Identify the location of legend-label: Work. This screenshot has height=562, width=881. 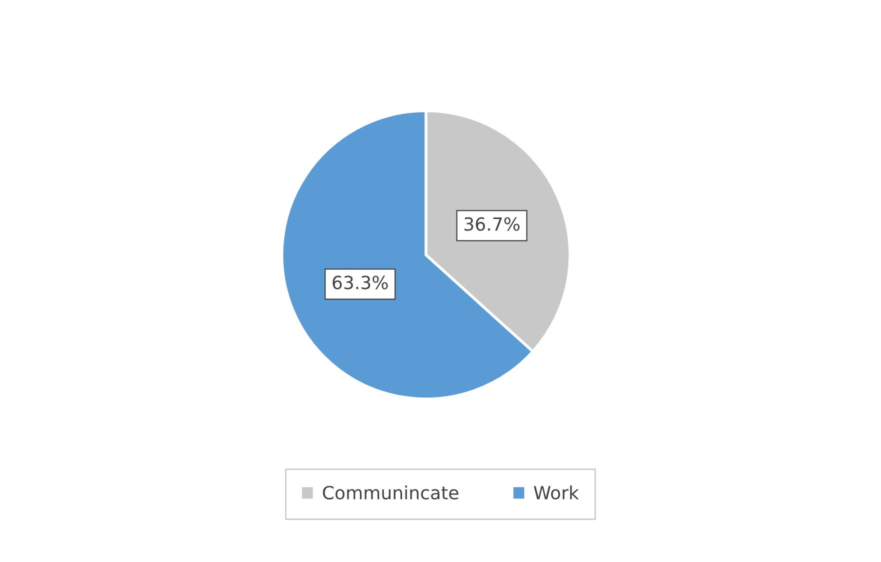
(556, 493).